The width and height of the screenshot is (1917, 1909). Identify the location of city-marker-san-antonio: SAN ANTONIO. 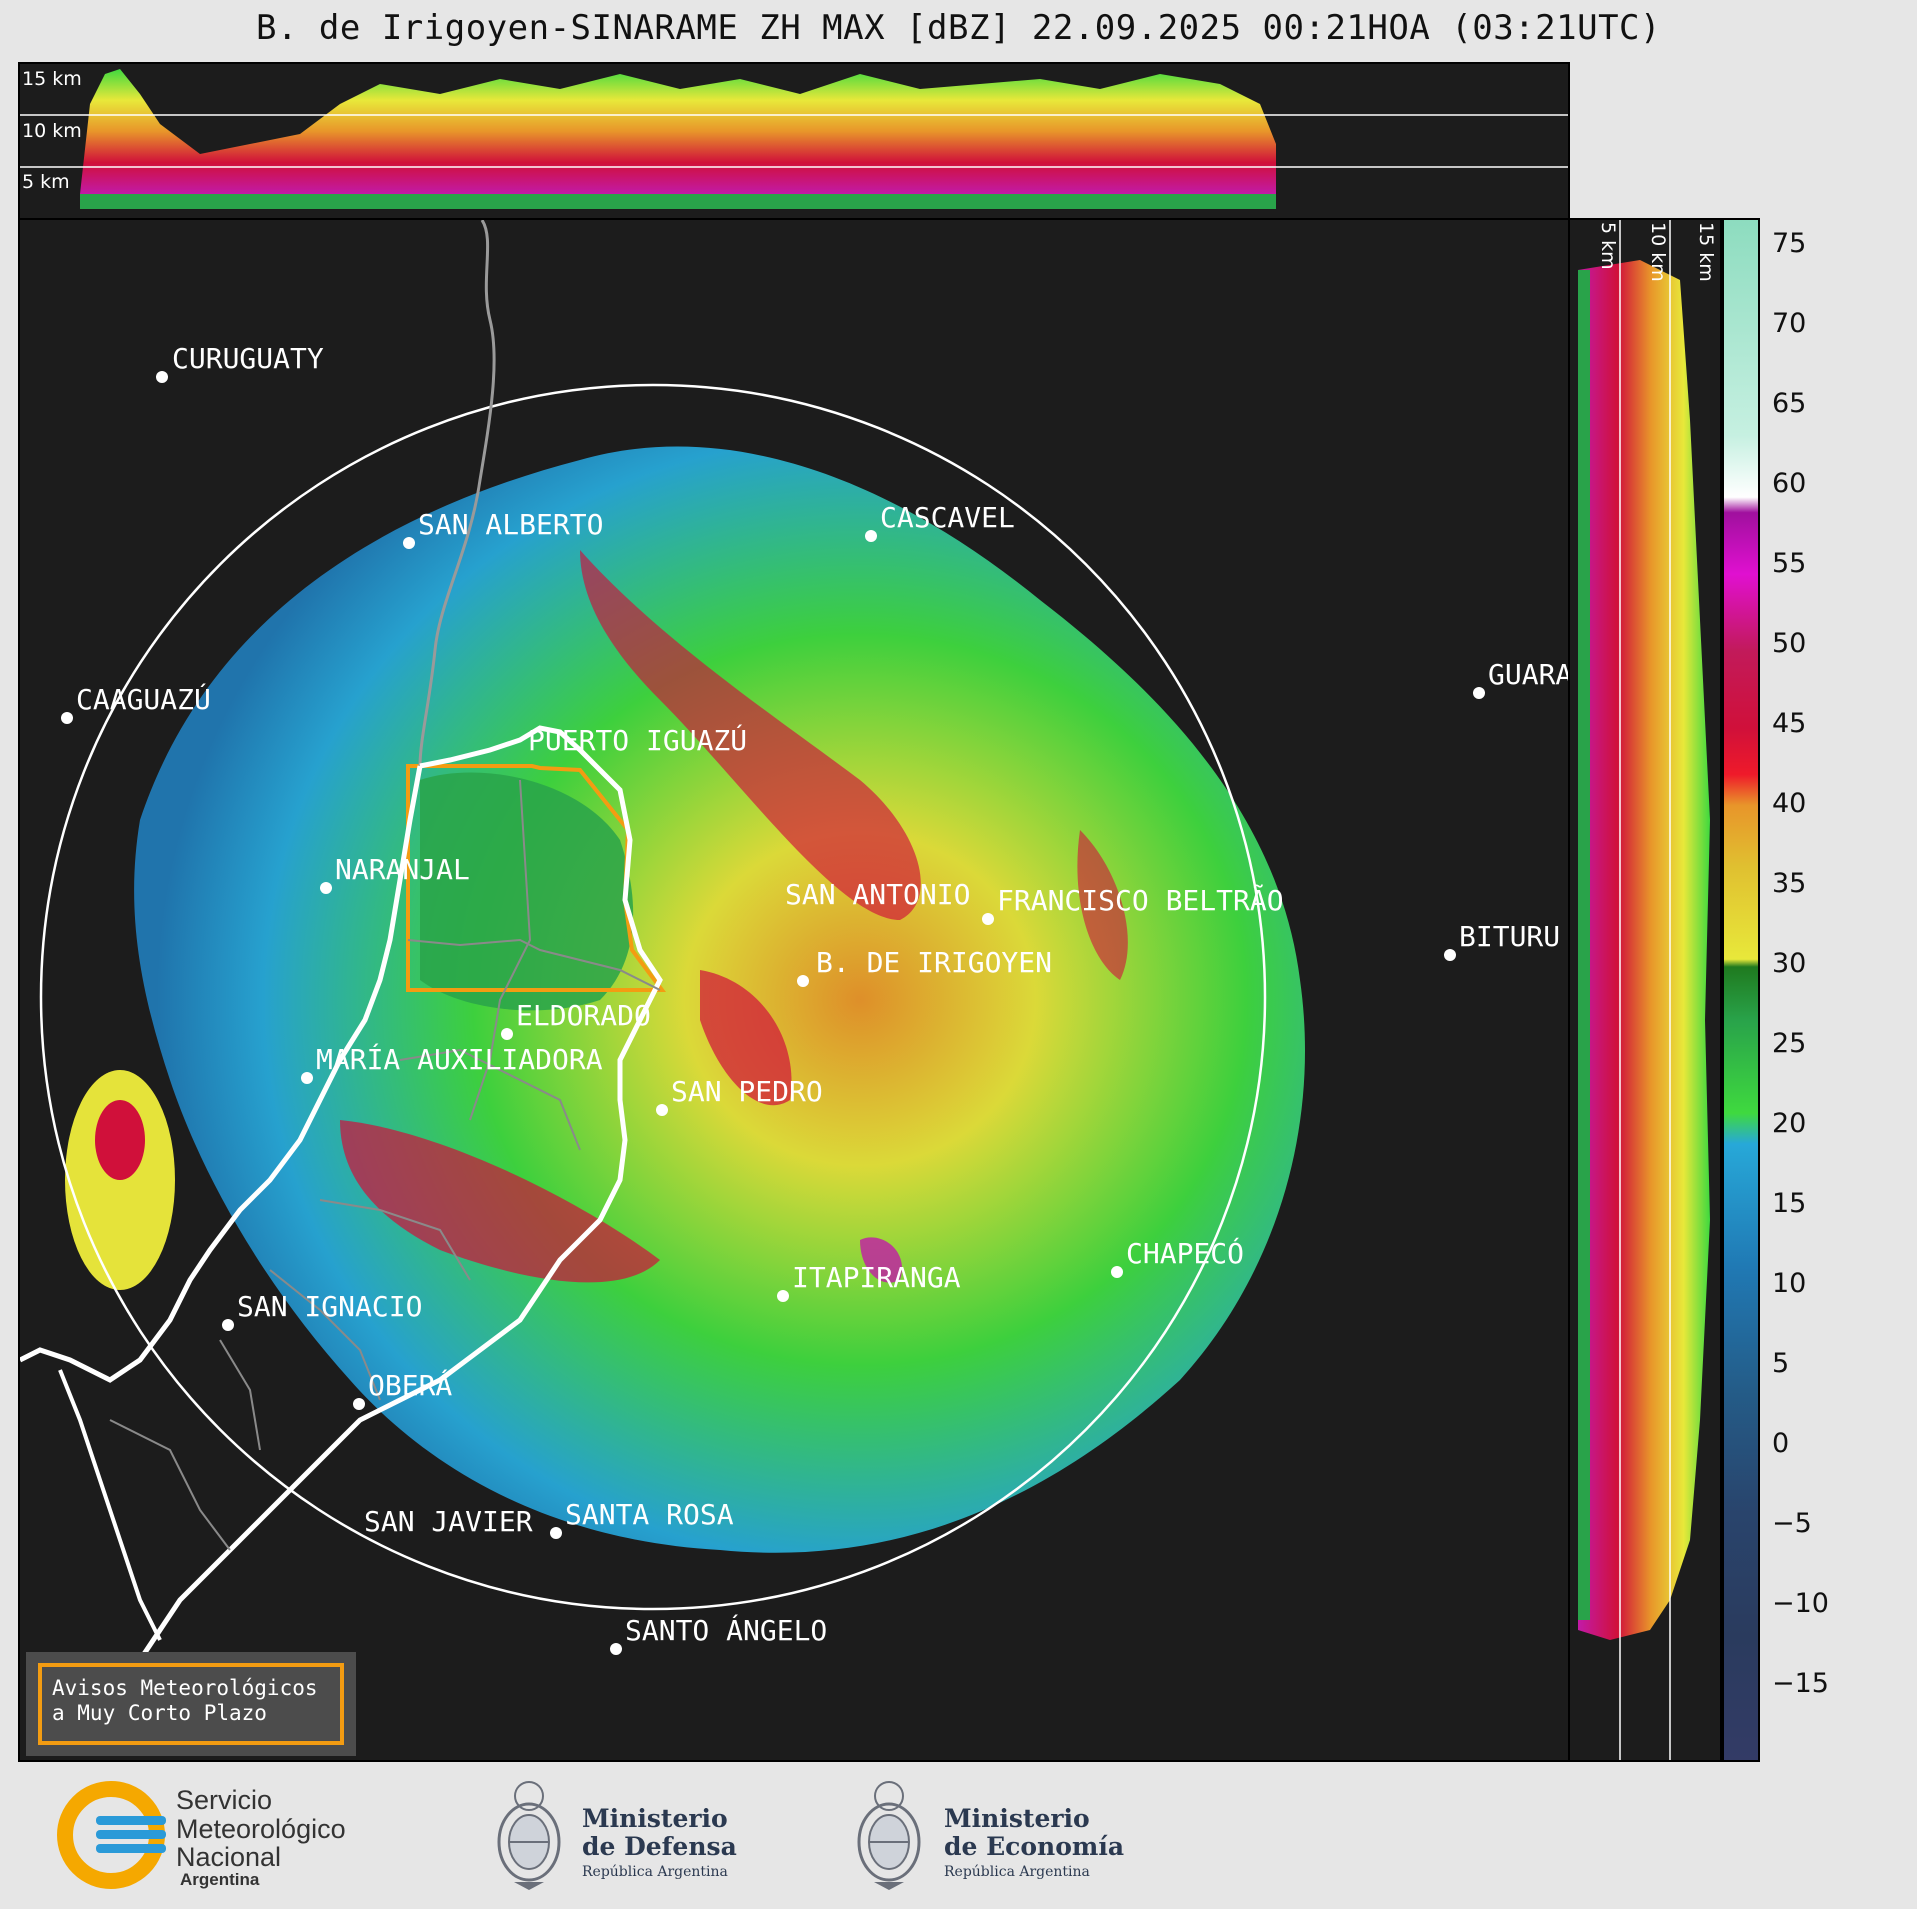
(877, 894).